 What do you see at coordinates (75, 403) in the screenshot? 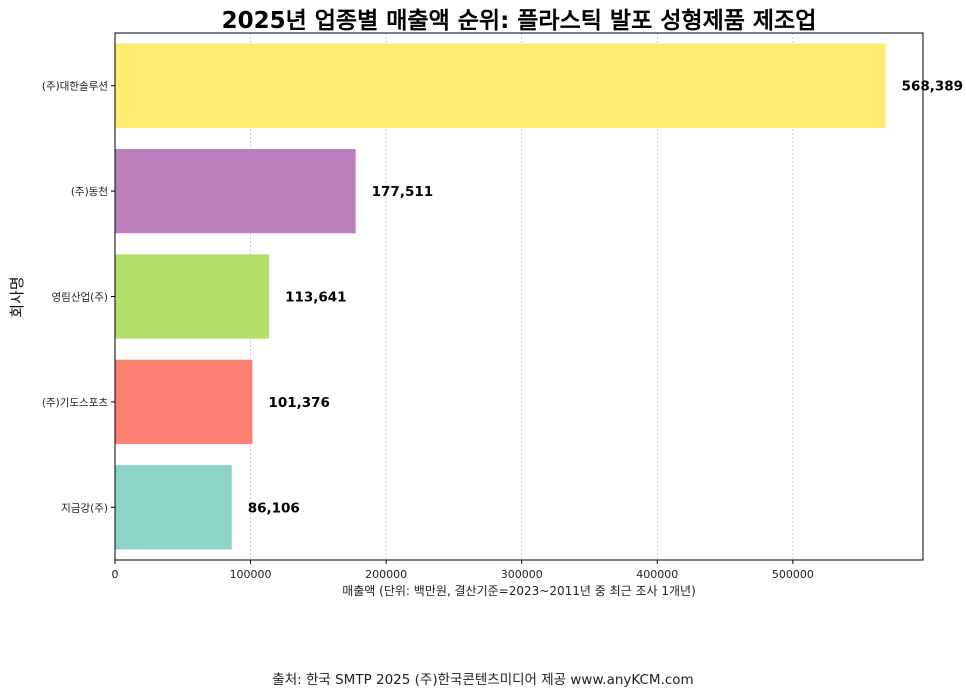
I see `y-tick-label: (주)기도스포츠` at bounding box center [75, 403].